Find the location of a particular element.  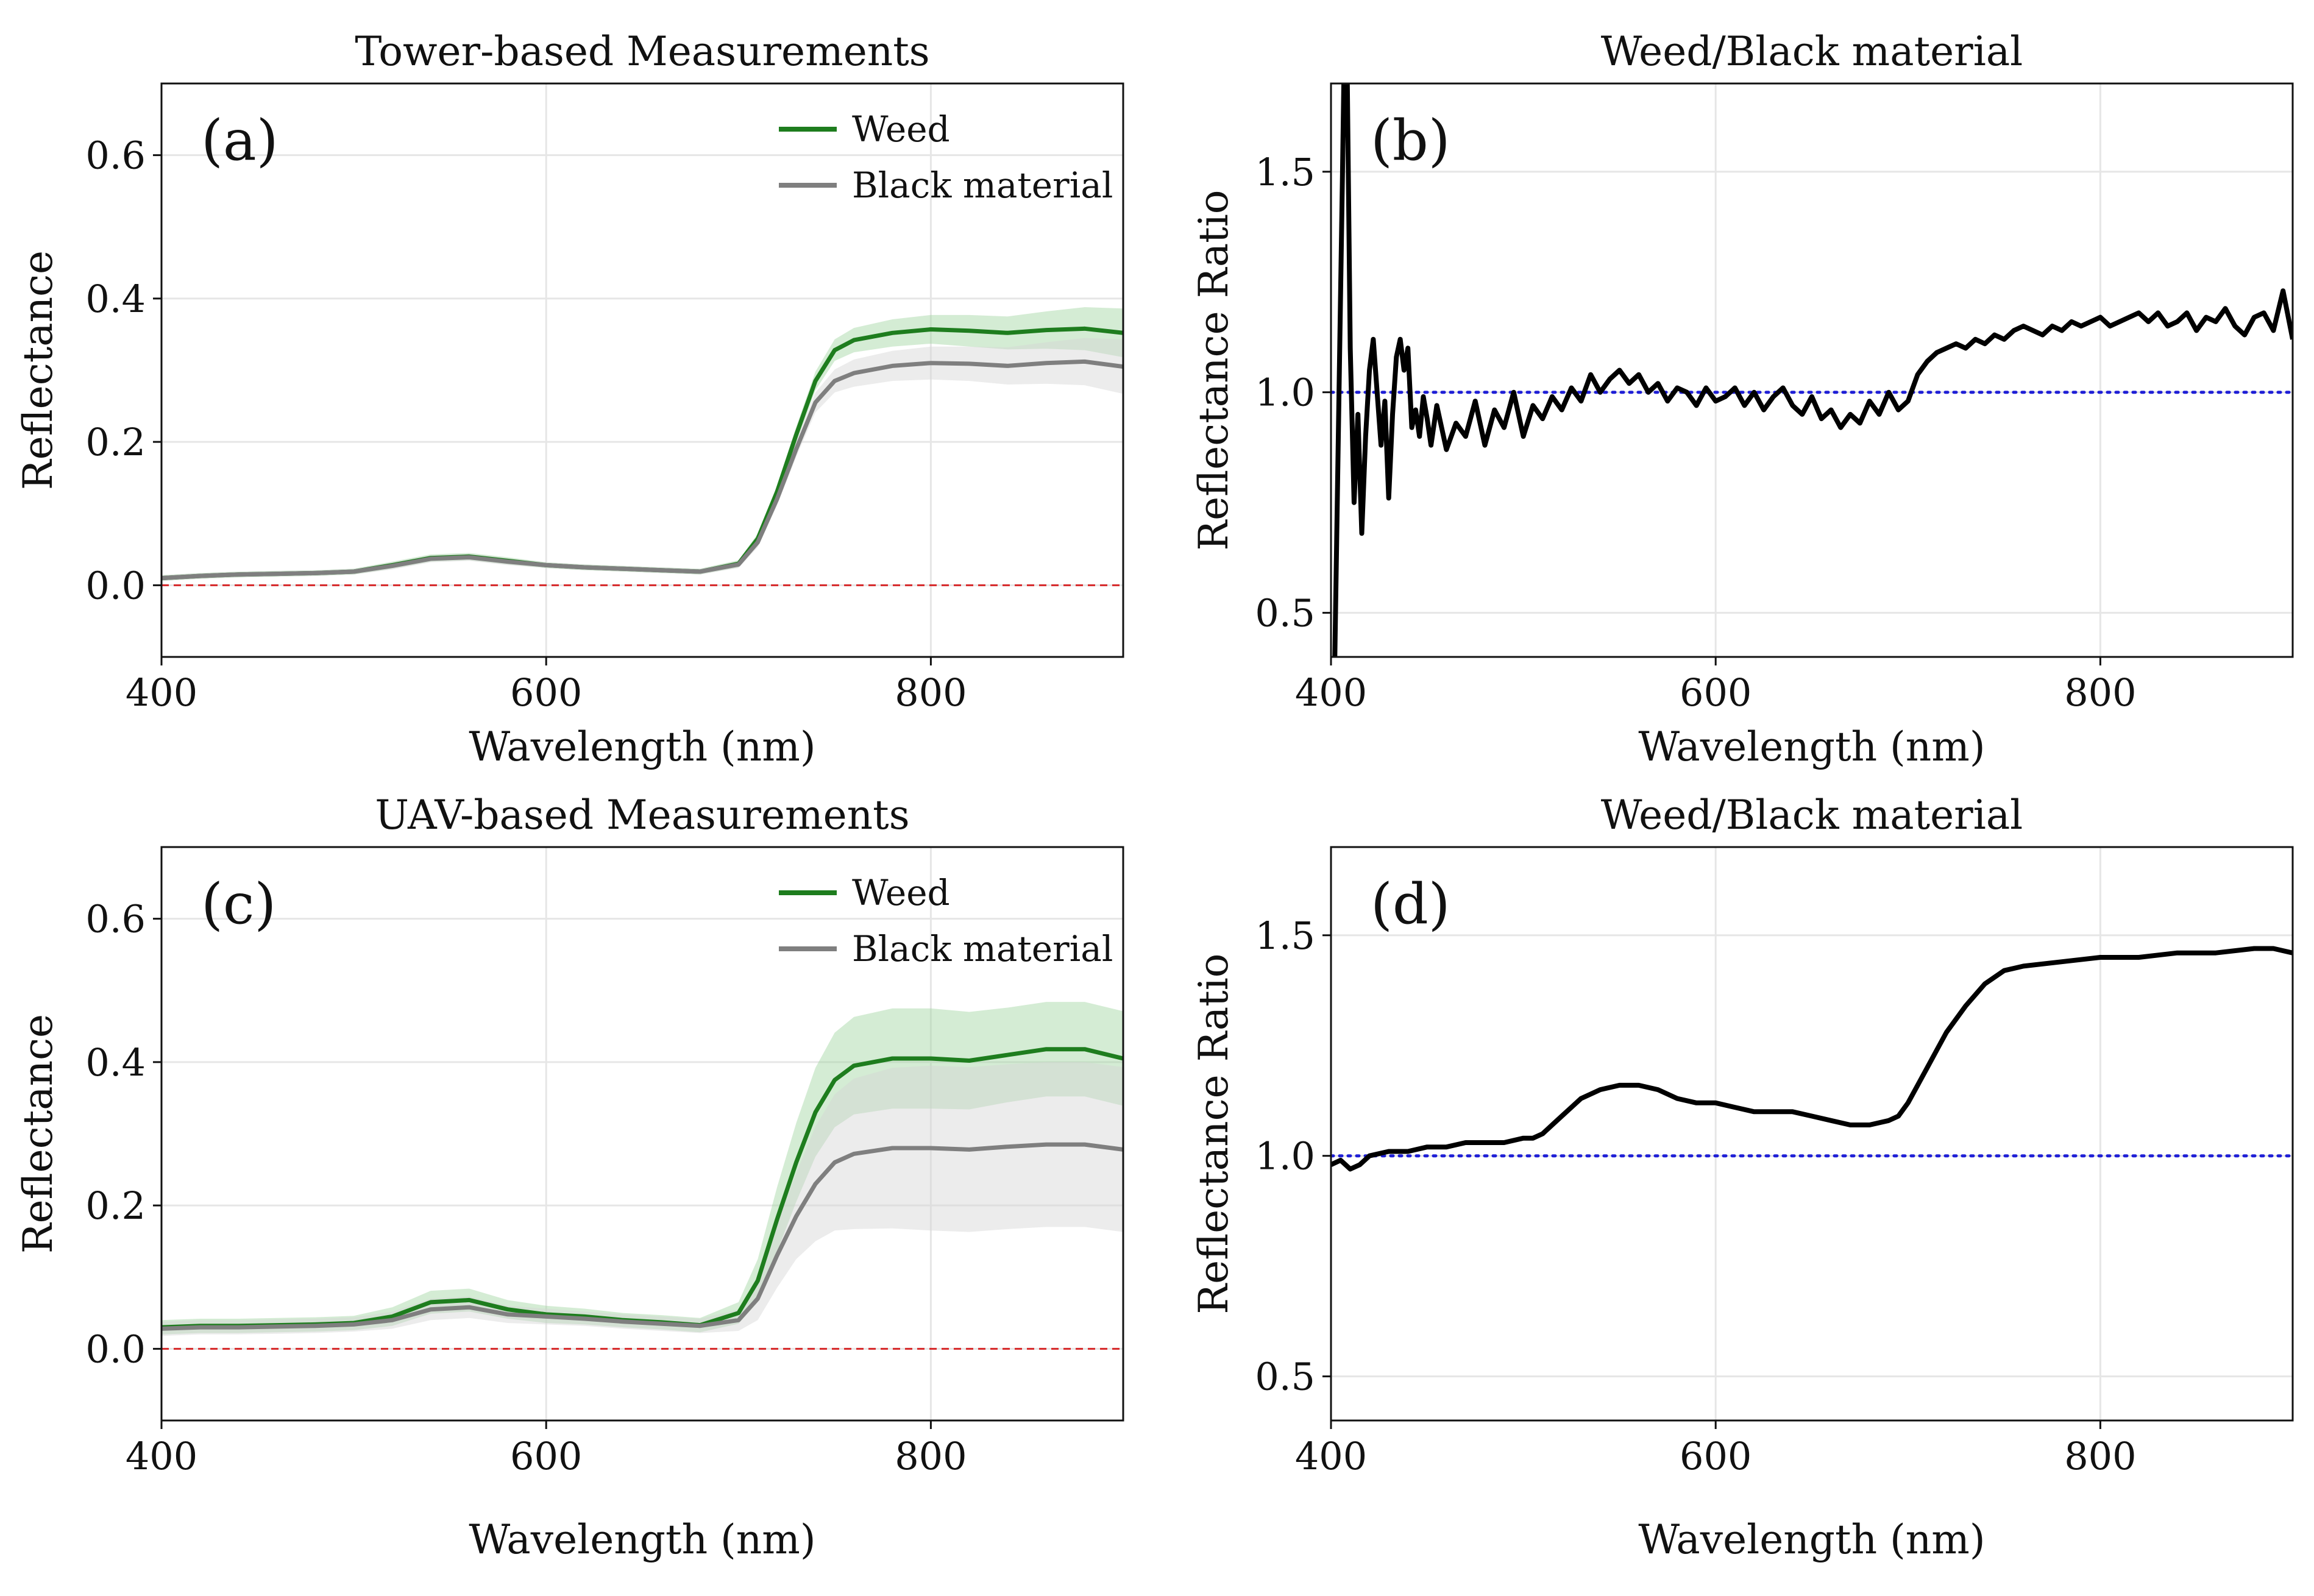

panel-label: (b) is located at coordinates (1410, 140).